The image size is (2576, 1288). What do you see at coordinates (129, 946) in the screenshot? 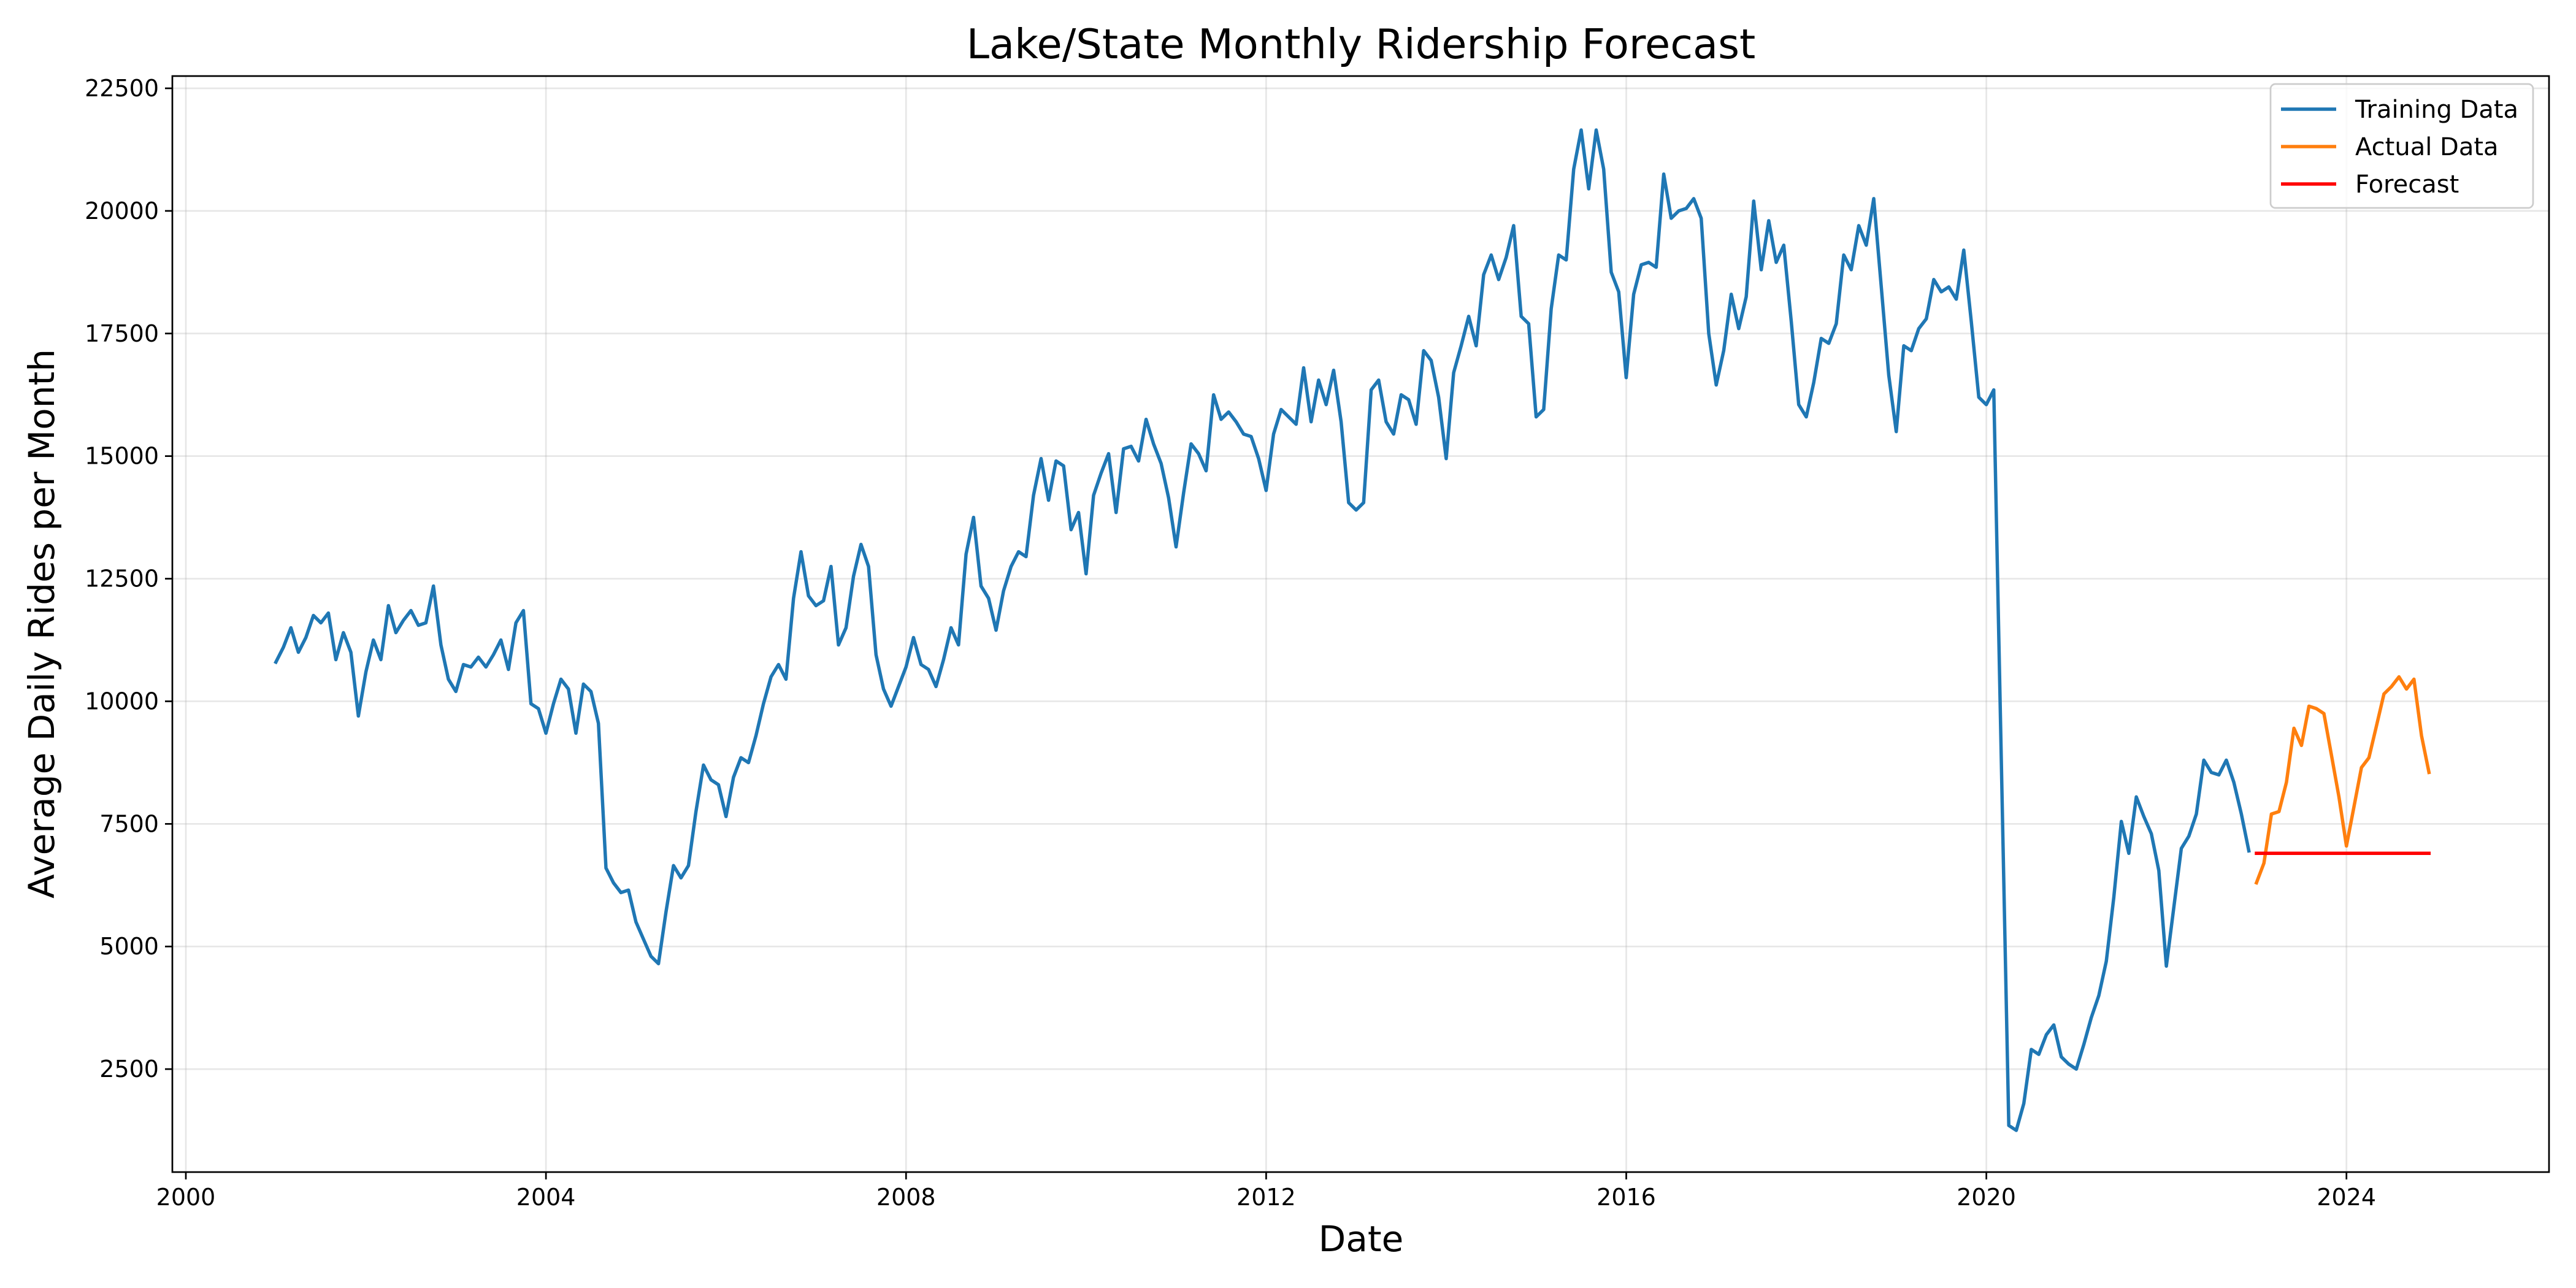
I see `y-tick-label: 5000` at bounding box center [129, 946].